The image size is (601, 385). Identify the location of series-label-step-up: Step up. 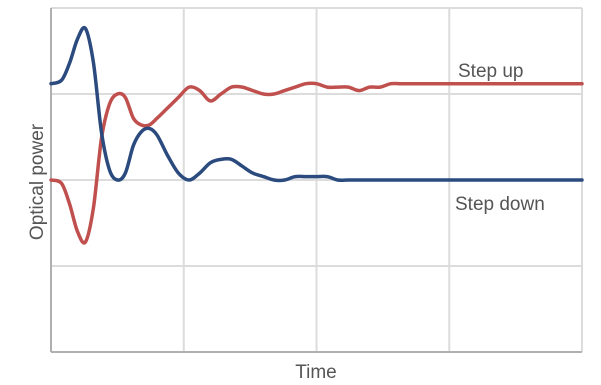
(491, 71).